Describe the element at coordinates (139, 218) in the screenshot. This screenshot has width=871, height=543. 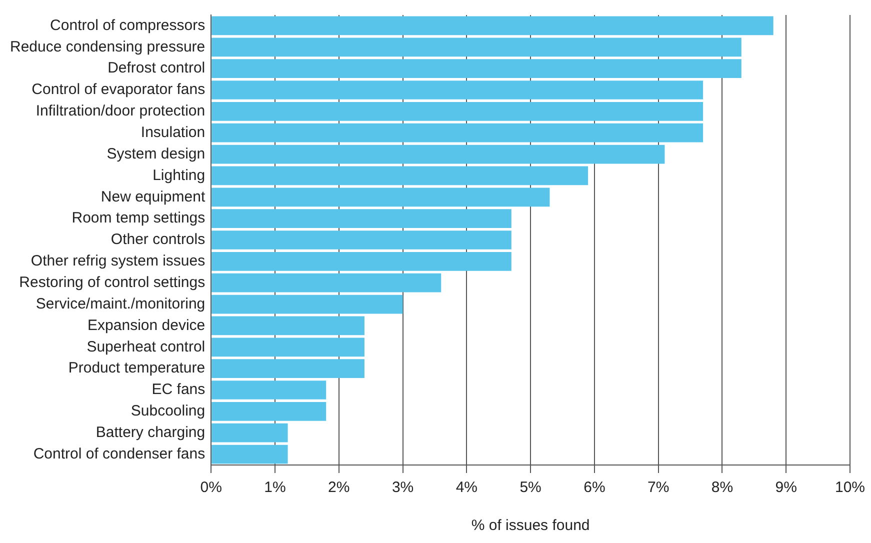
I see `y-tick-label: Room temp settings` at that location.